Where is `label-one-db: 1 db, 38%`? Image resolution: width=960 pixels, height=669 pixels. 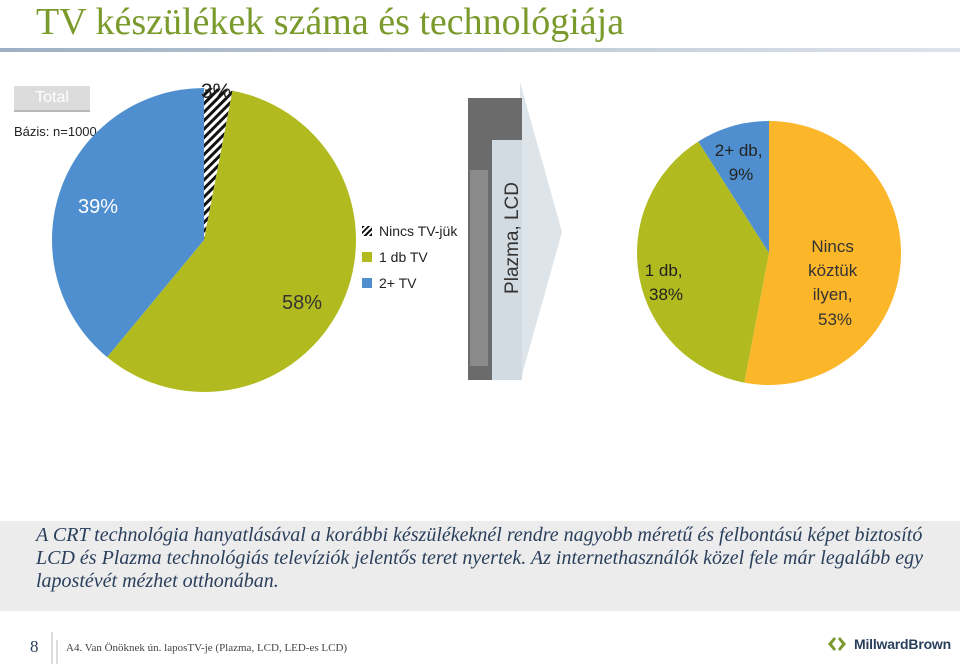
label-one-db: 1 db, 38% is located at coordinates (666, 282).